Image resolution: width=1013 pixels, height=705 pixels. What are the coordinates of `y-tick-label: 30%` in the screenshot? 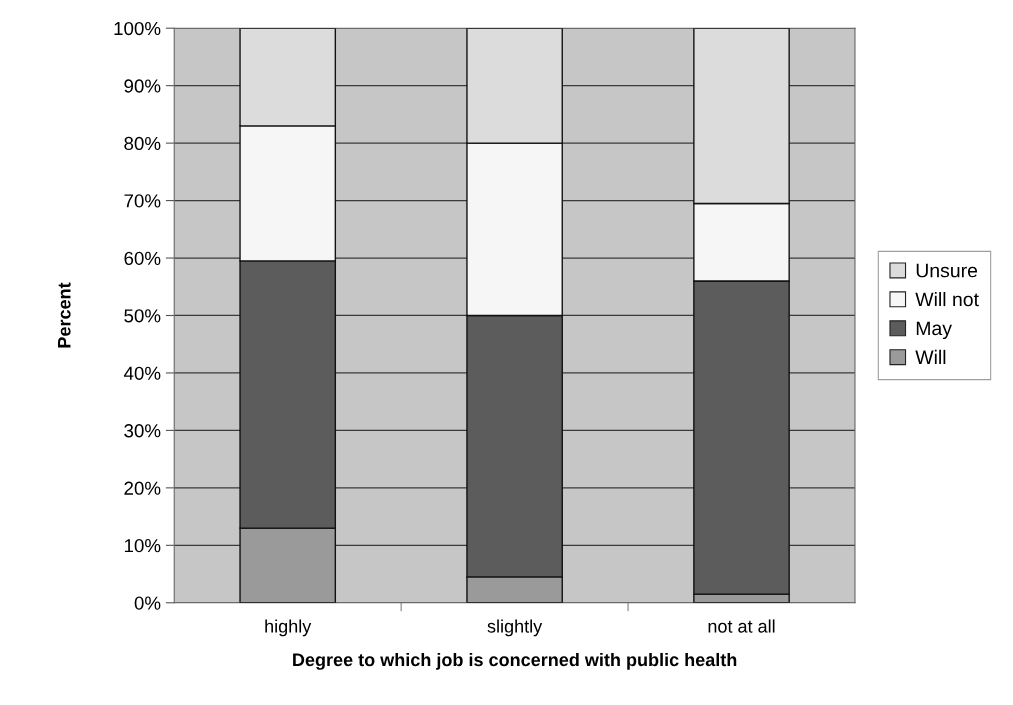 It's located at (142, 431).